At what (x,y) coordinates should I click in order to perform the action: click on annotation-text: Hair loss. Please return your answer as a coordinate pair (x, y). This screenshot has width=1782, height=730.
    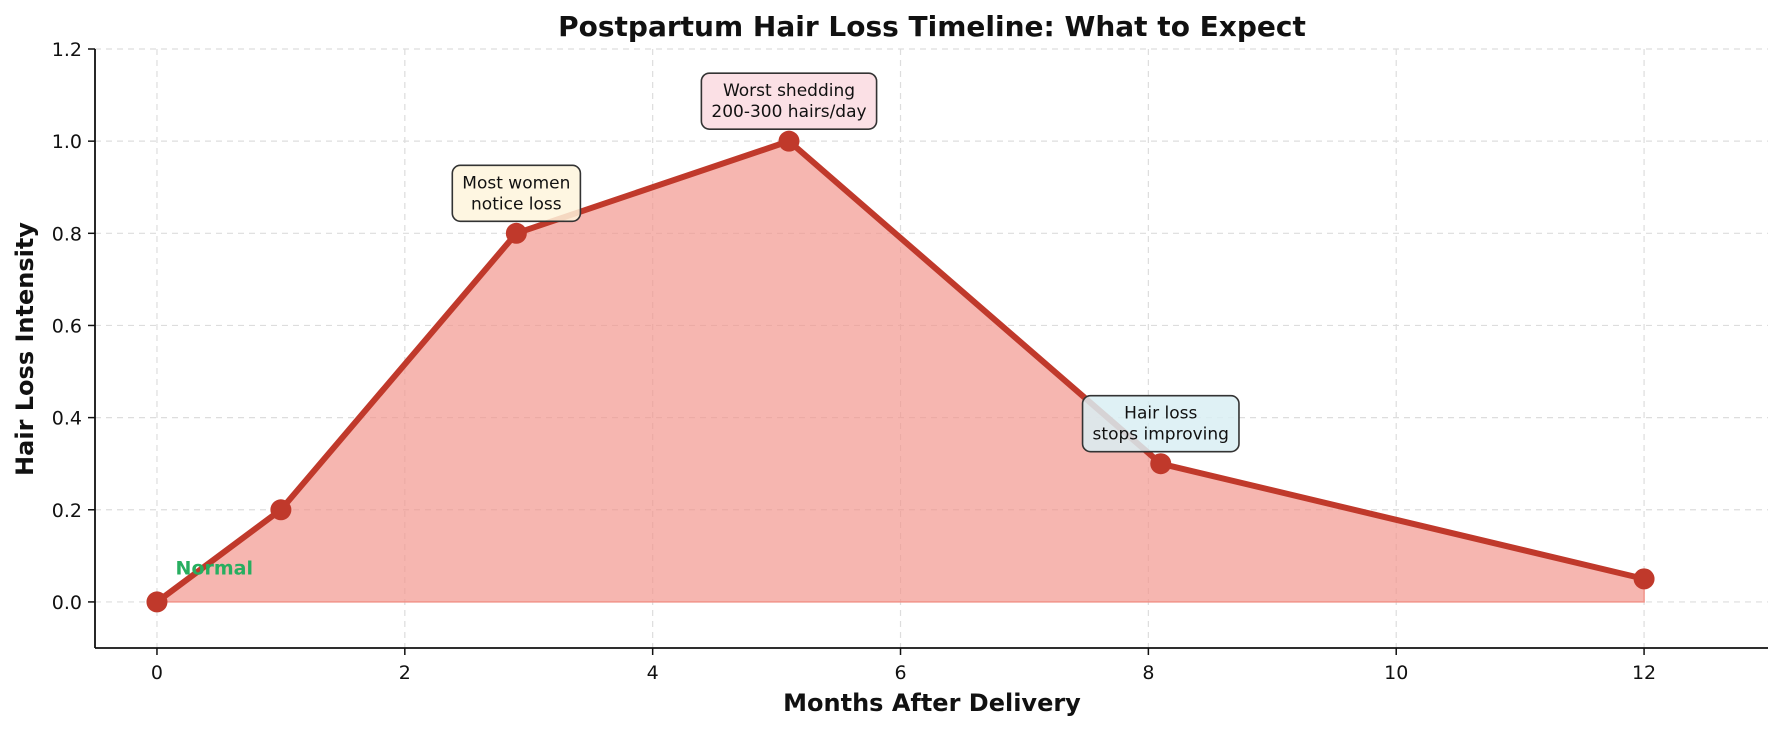
    Looking at the image, I should click on (1160, 414).